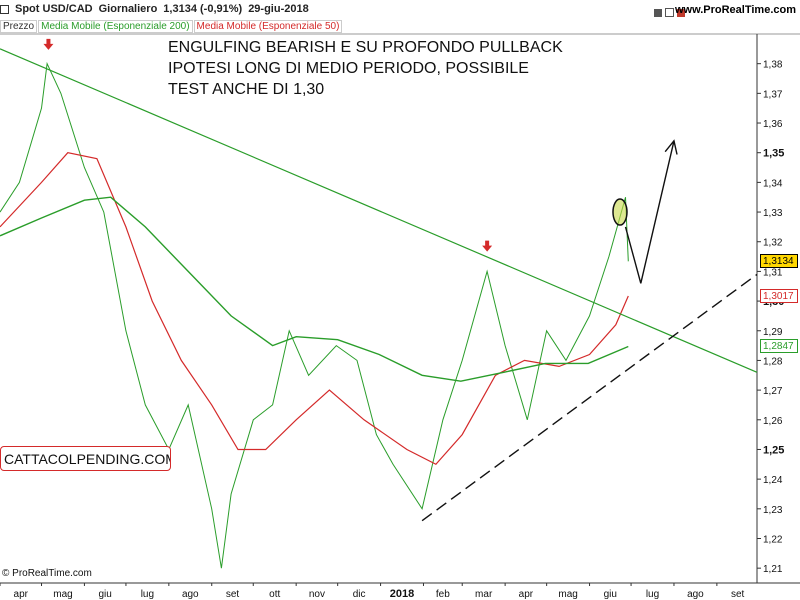 This screenshot has height=600, width=800. Describe the element at coordinates (274, 594) in the screenshot. I see `x-tick-label: ott` at that location.